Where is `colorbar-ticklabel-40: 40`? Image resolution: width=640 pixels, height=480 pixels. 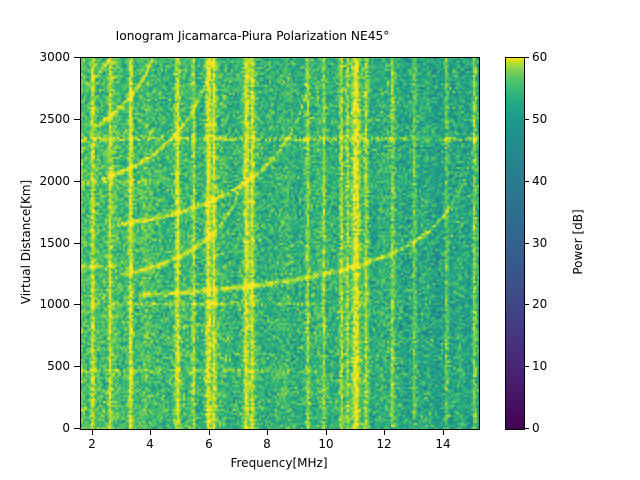 colorbar-ticklabel-40: 40 is located at coordinates (540, 181).